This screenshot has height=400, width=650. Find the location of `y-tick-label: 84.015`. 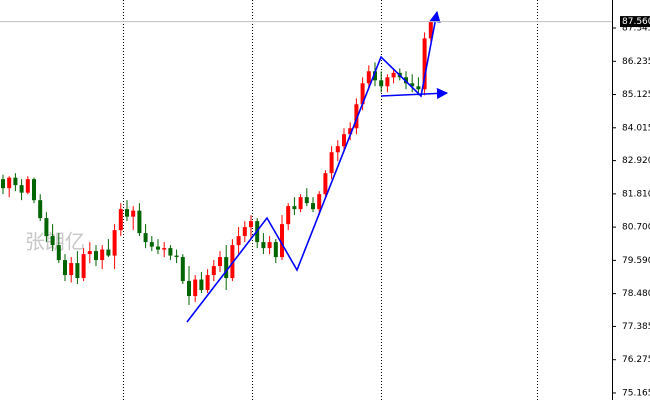

y-tick-label: 84.015 is located at coordinates (636, 128).